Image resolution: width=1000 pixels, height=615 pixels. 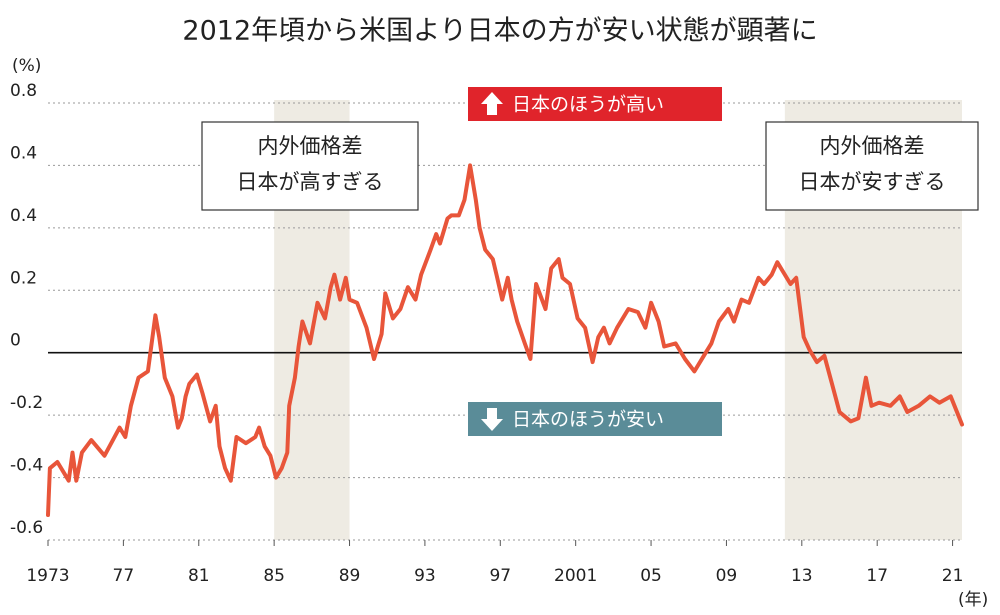 What do you see at coordinates (310, 182) in the screenshot?
I see `annotation-text: 日本が高すぎる` at bounding box center [310, 182].